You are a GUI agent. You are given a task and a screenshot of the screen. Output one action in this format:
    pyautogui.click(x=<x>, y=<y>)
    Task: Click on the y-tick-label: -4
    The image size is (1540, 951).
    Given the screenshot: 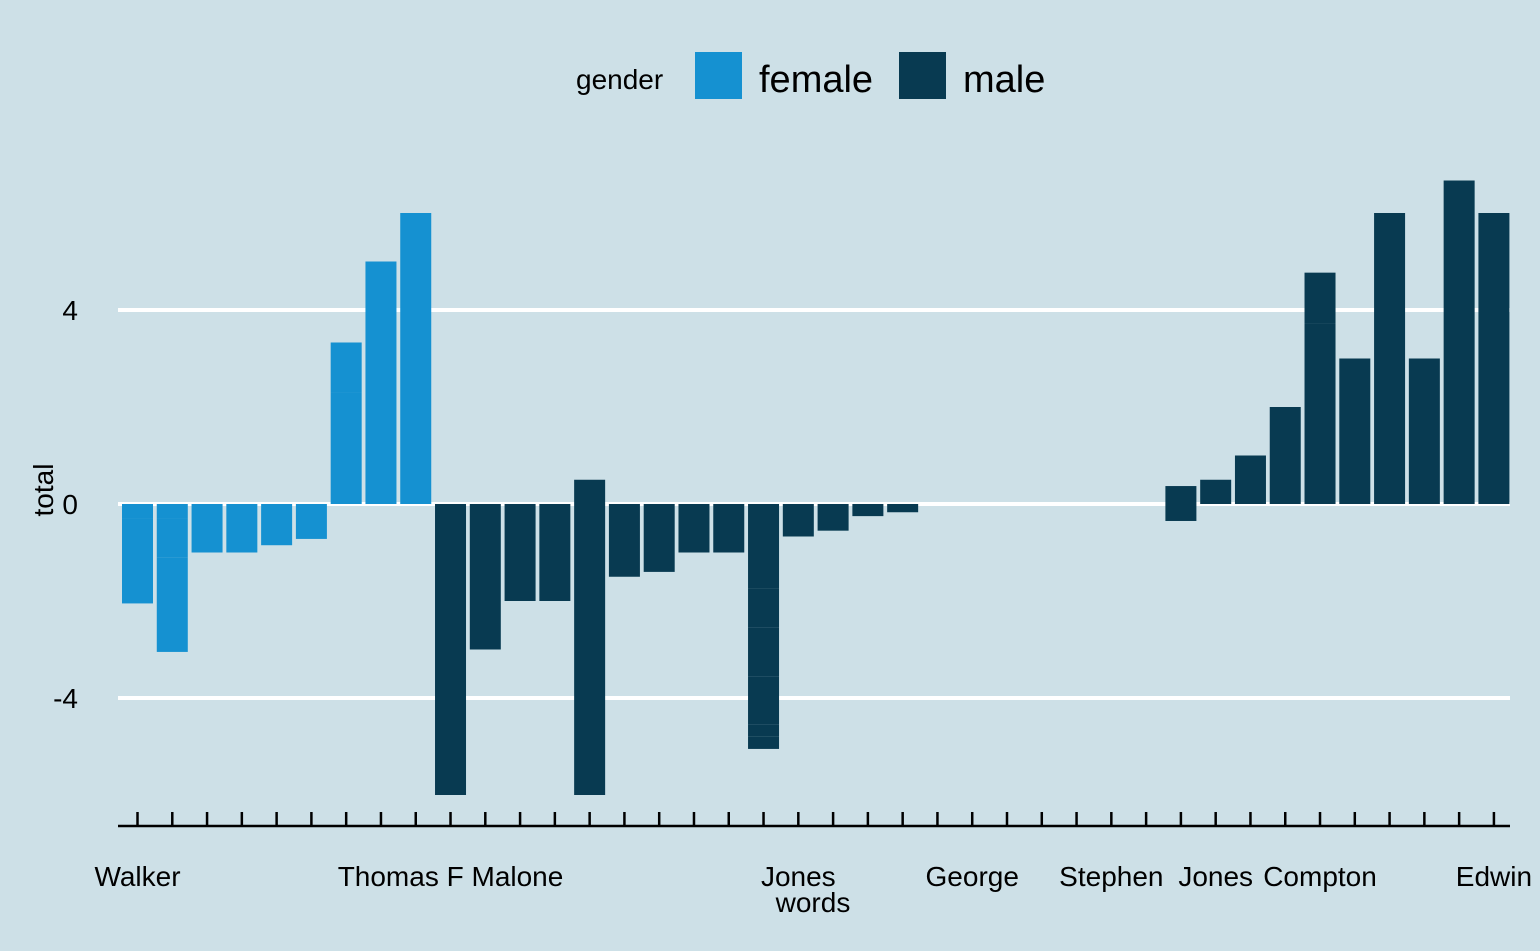 What is the action you would take?
    pyautogui.click(x=65, y=698)
    